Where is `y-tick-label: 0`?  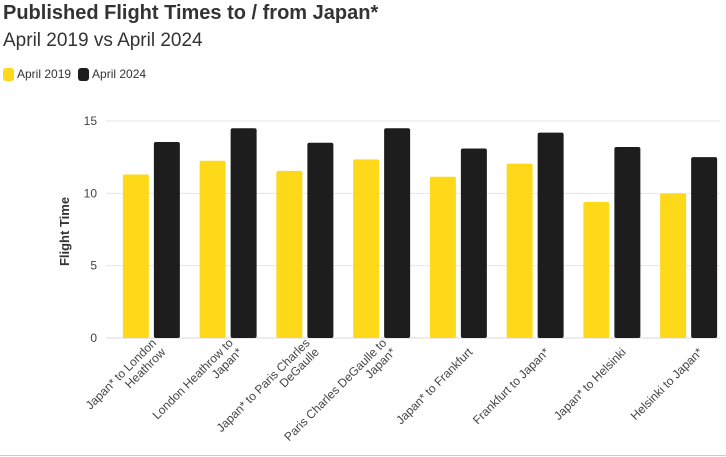 y-tick-label: 0 is located at coordinates (93, 338).